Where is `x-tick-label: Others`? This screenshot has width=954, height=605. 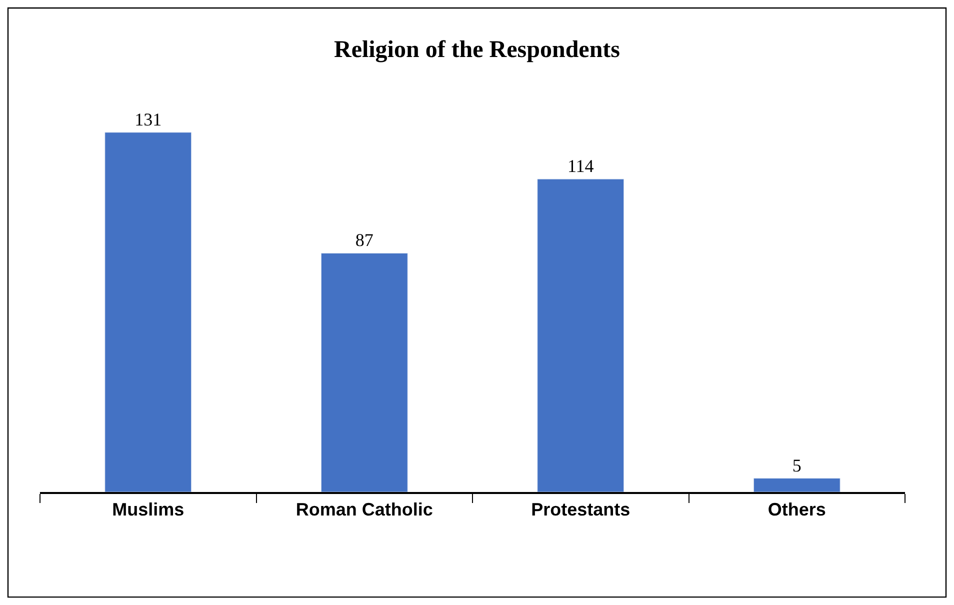
x-tick-label: Others is located at coordinates (797, 509).